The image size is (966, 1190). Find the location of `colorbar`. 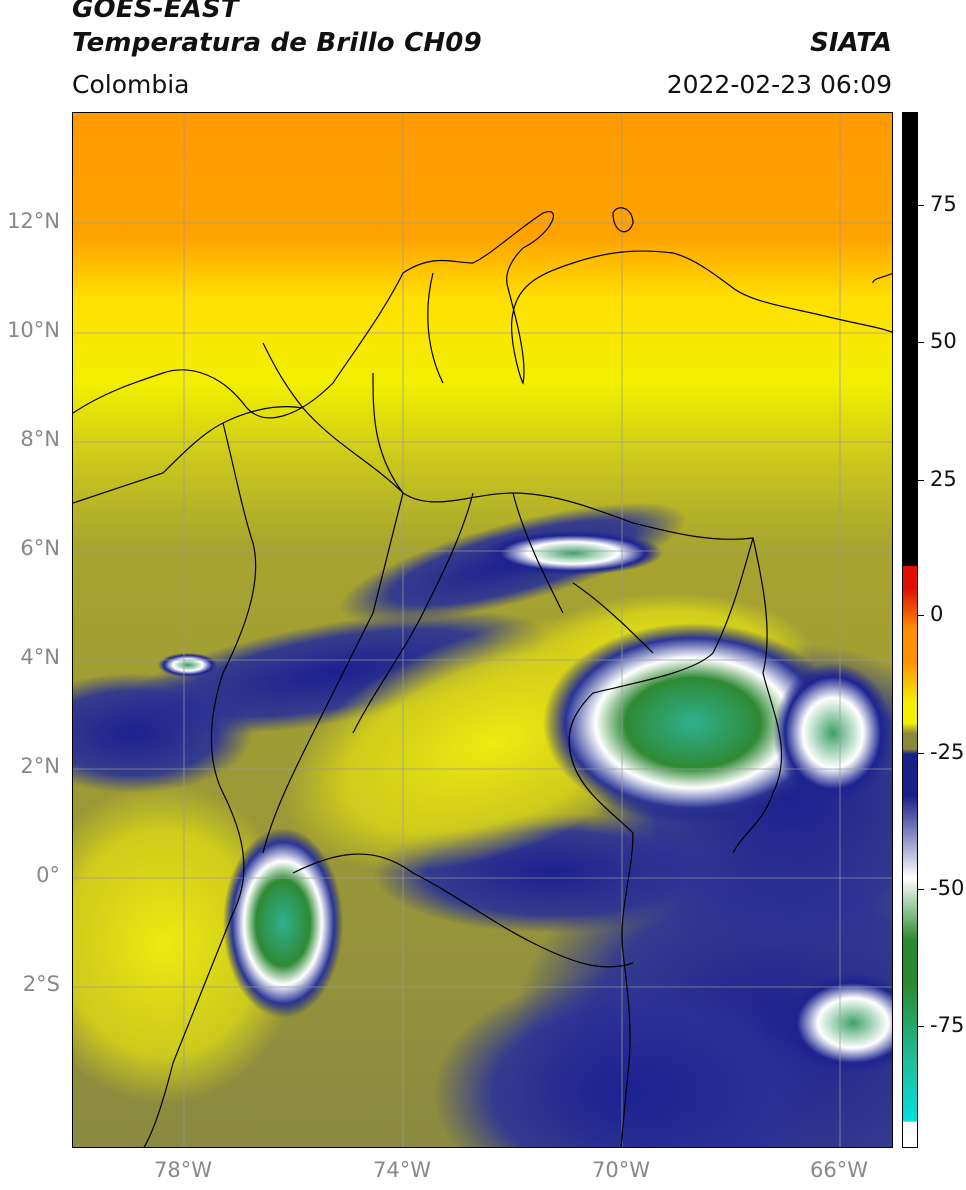

colorbar is located at coordinates (910, 630).